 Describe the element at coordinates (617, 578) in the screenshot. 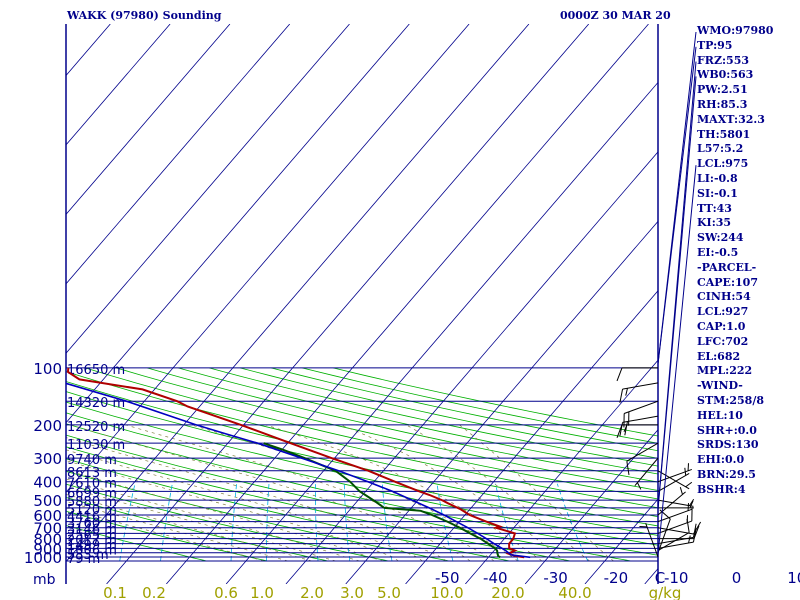

I see `temperature-tick-labels: -50-40-30-20-10010203040C` at that location.